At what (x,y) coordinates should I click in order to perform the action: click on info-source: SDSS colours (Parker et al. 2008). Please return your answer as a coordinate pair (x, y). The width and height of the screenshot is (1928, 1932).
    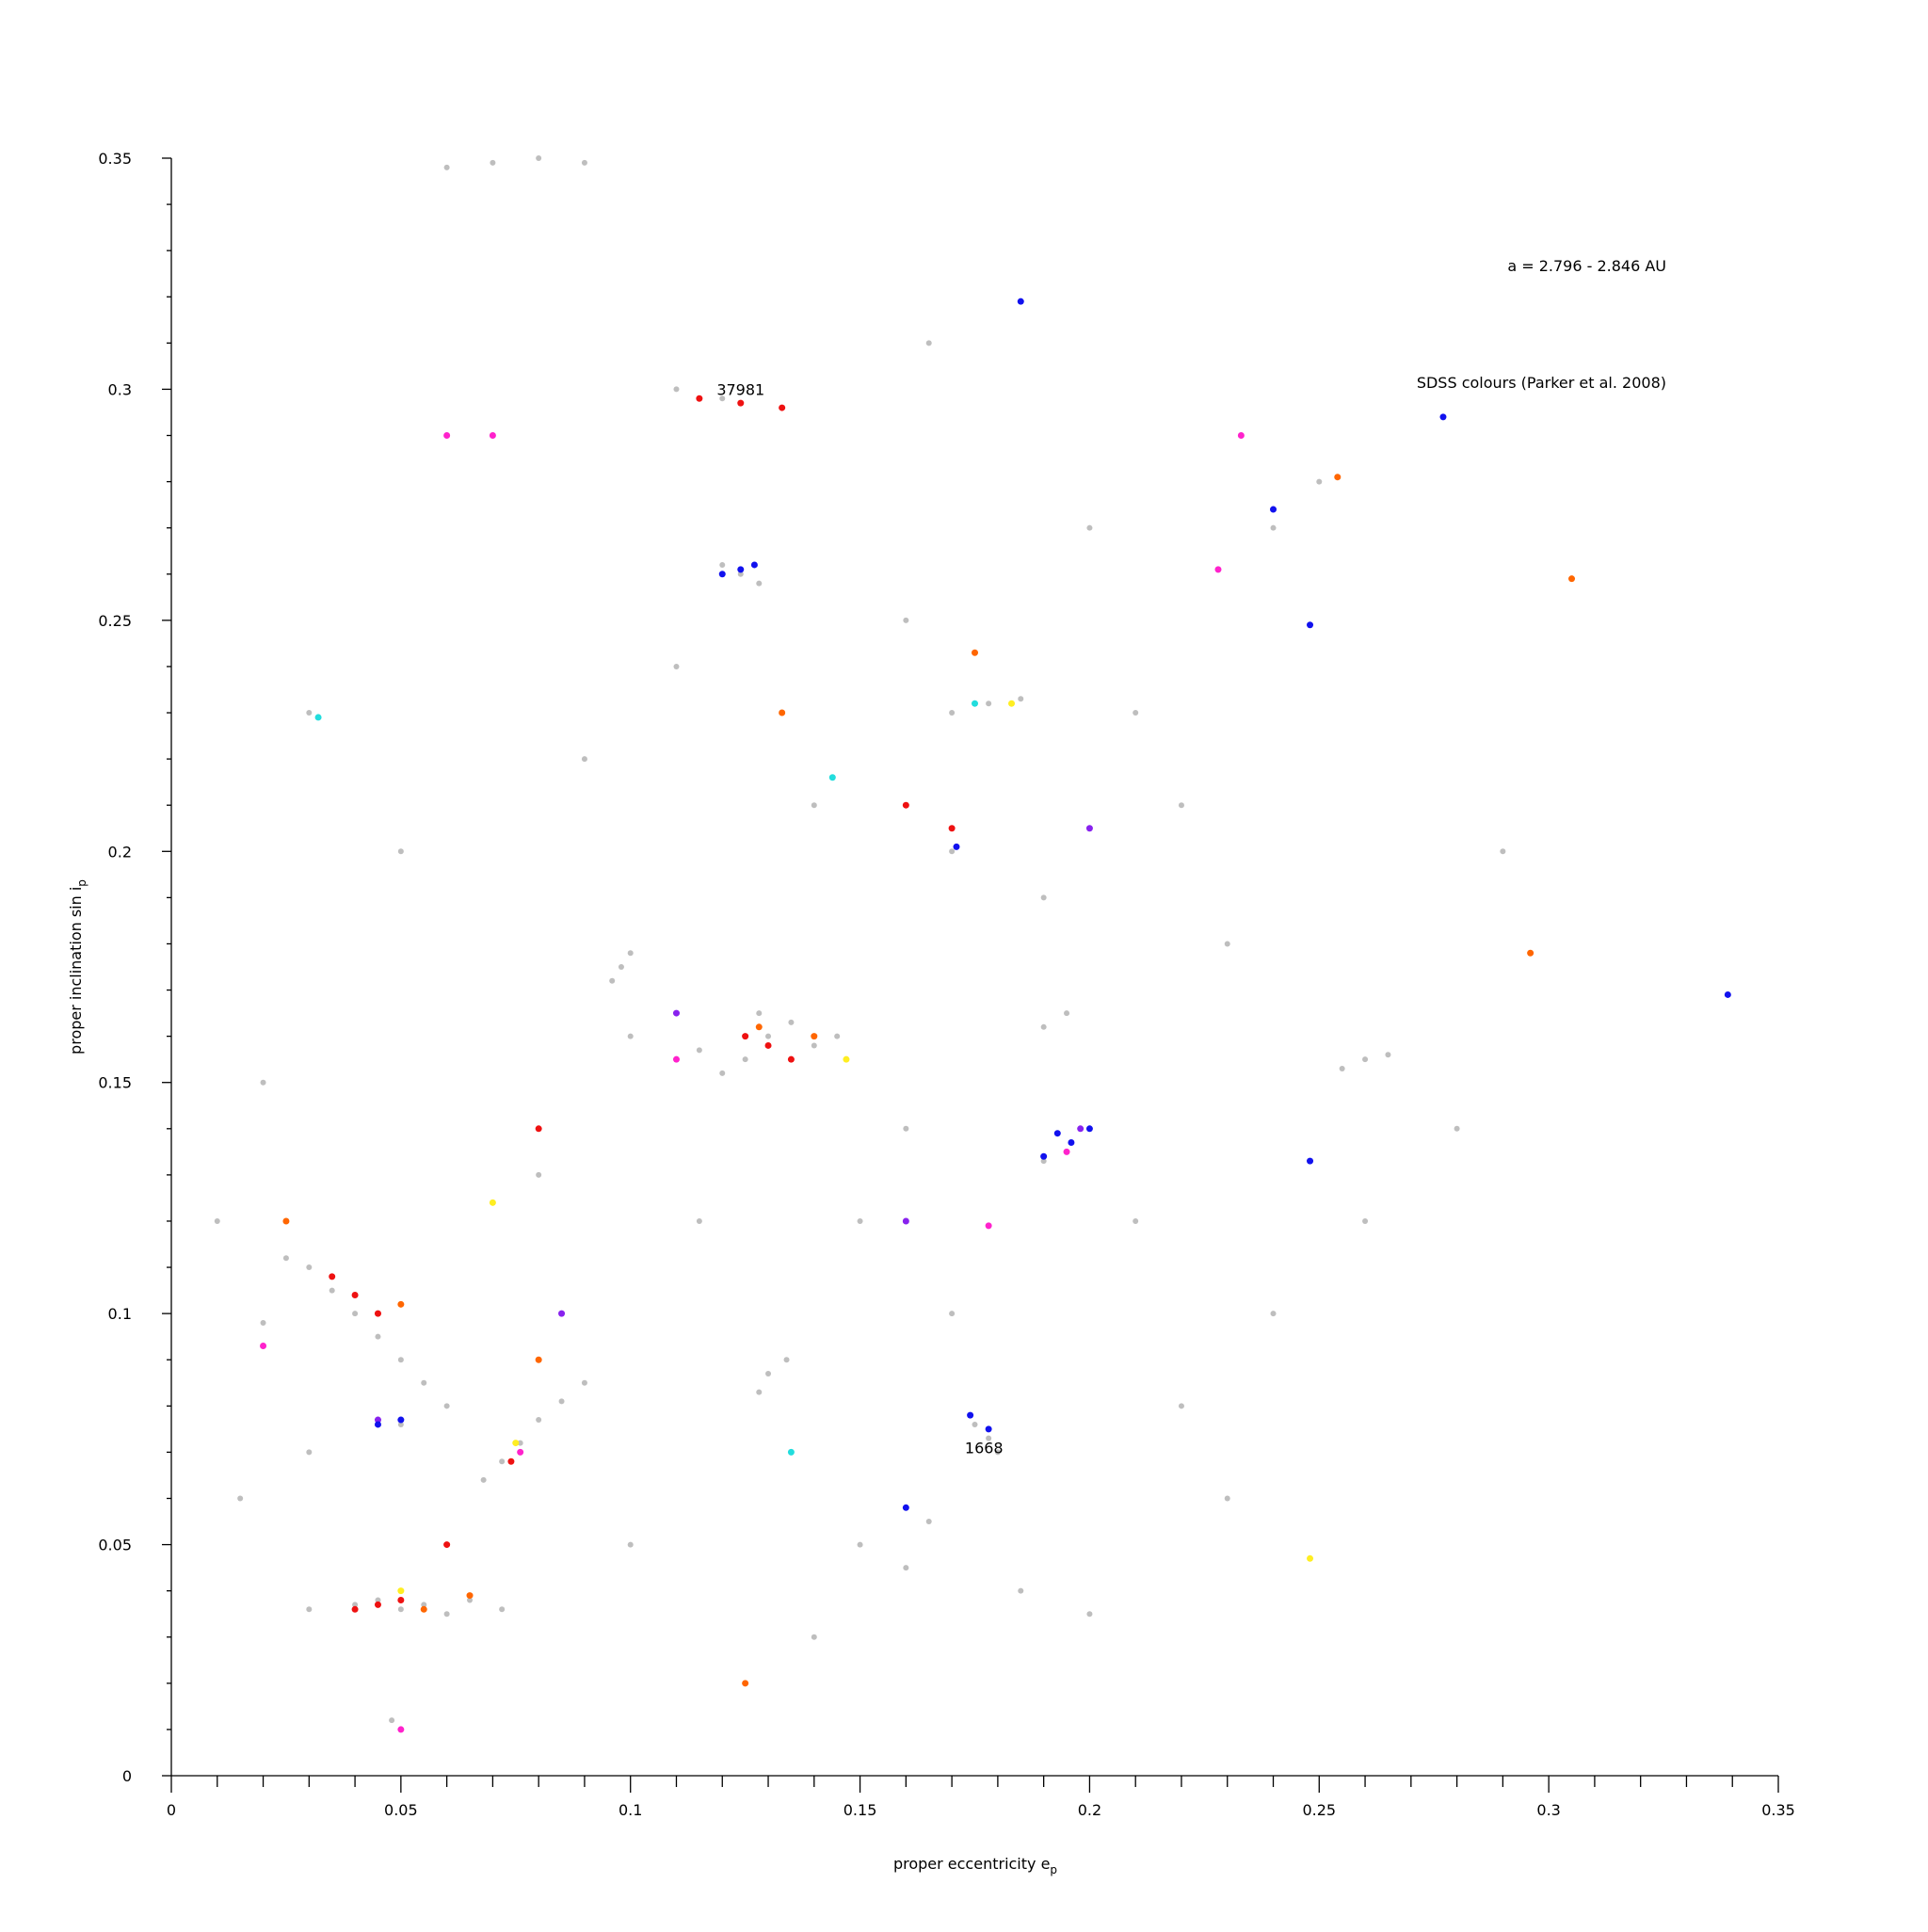
    Looking at the image, I should click on (1541, 383).